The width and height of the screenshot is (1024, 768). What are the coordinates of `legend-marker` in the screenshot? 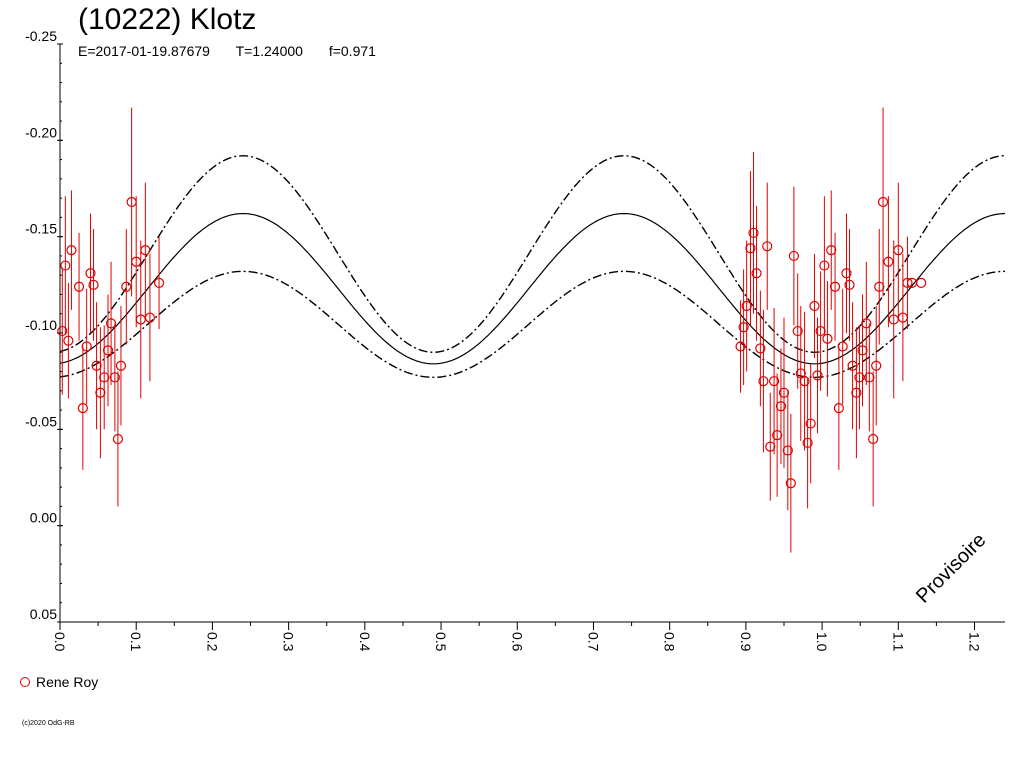 It's located at (25, 682).